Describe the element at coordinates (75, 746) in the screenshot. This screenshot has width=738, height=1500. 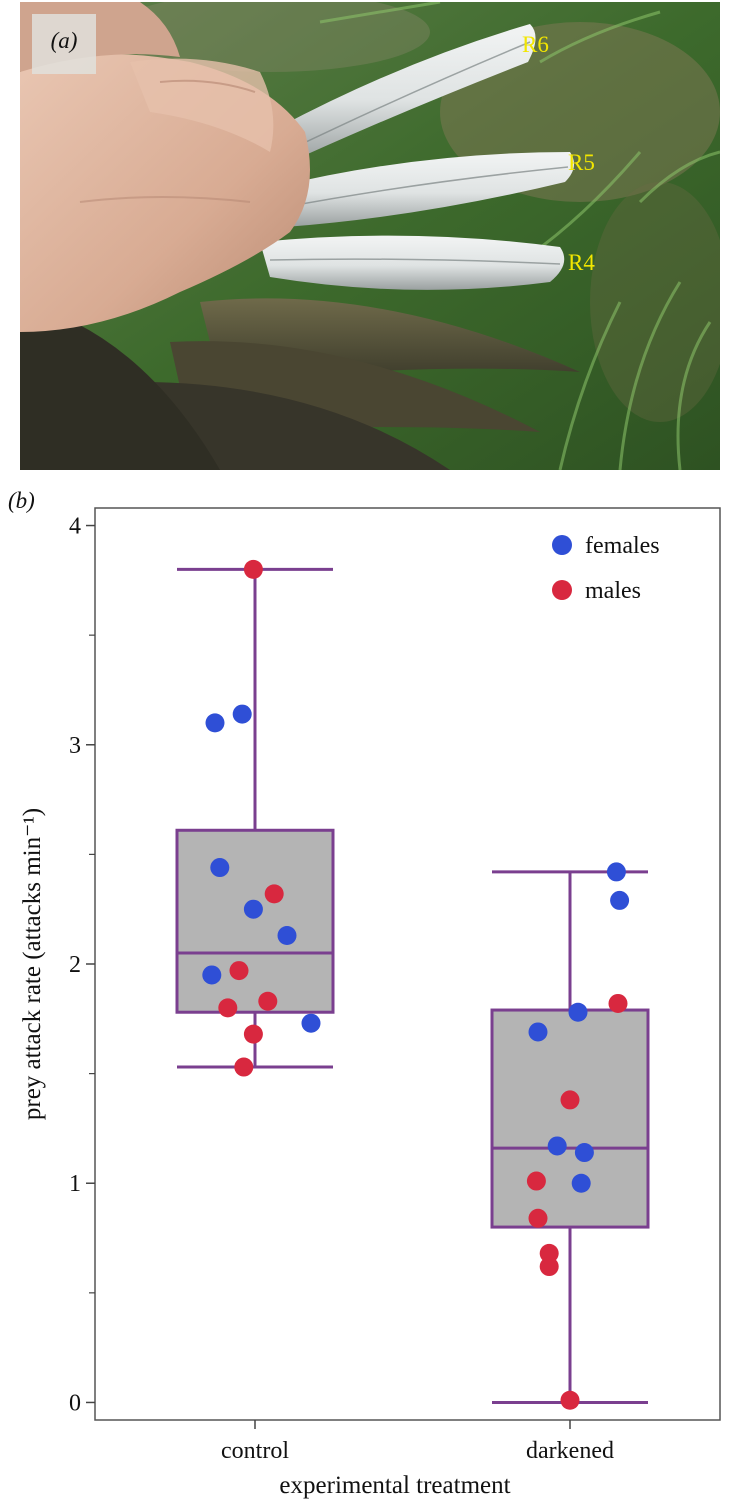
I see `y-tick-label: 3` at that location.